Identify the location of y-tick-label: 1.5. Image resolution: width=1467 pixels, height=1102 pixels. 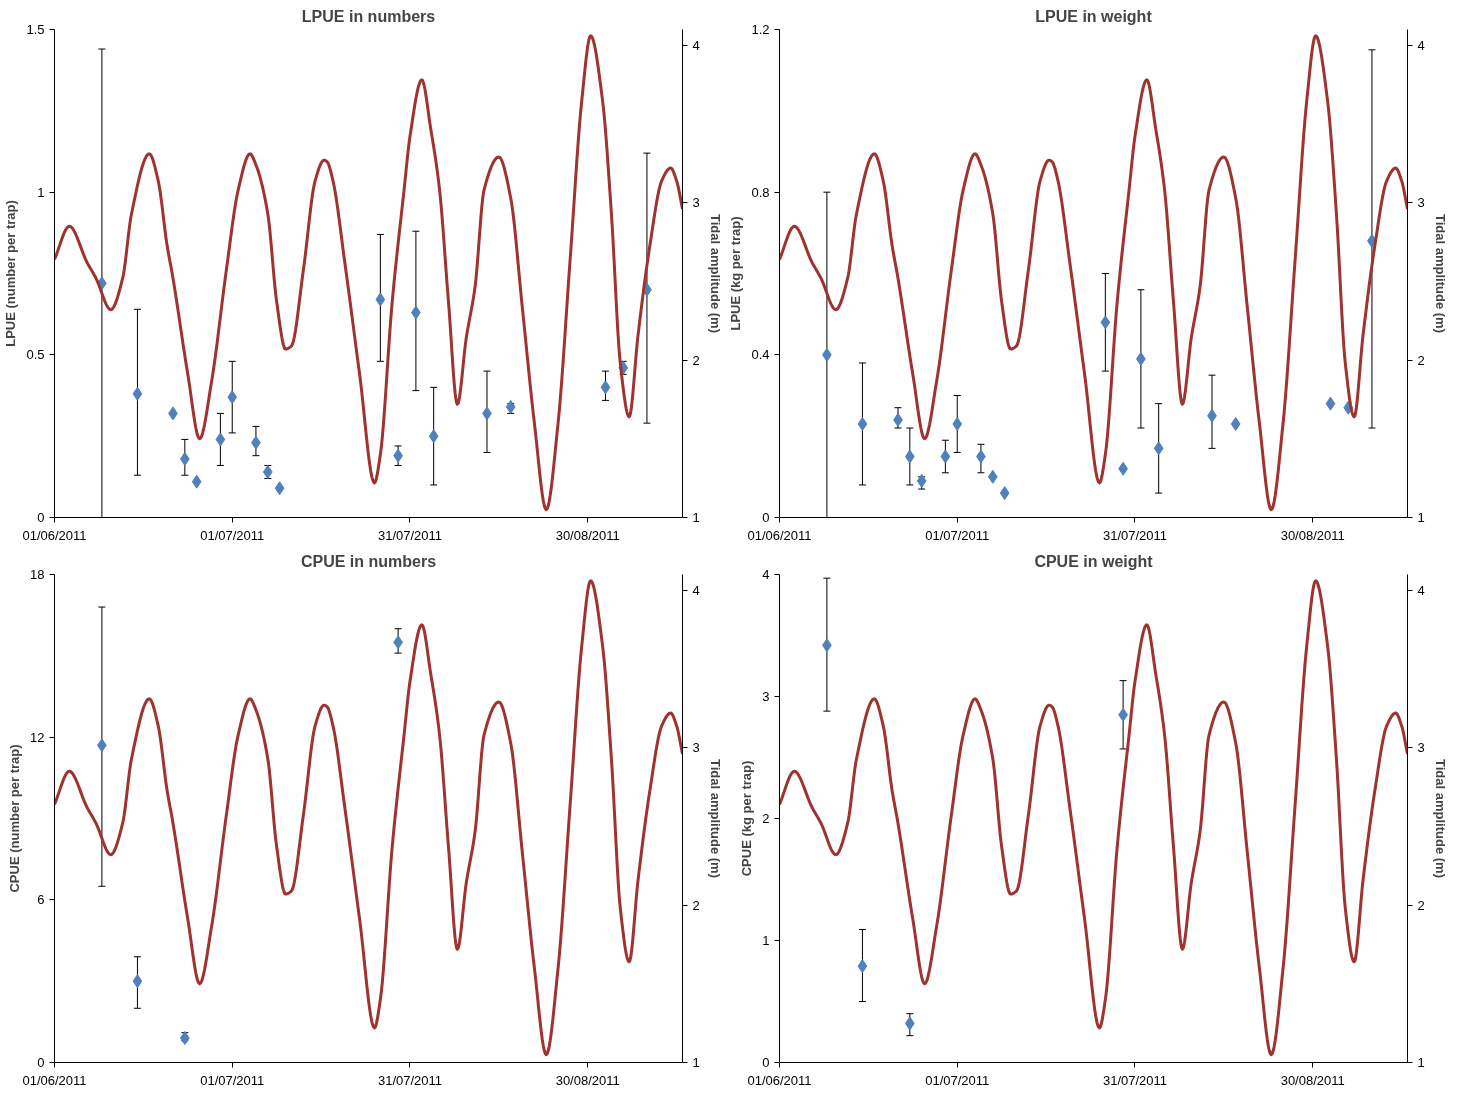
(35, 29).